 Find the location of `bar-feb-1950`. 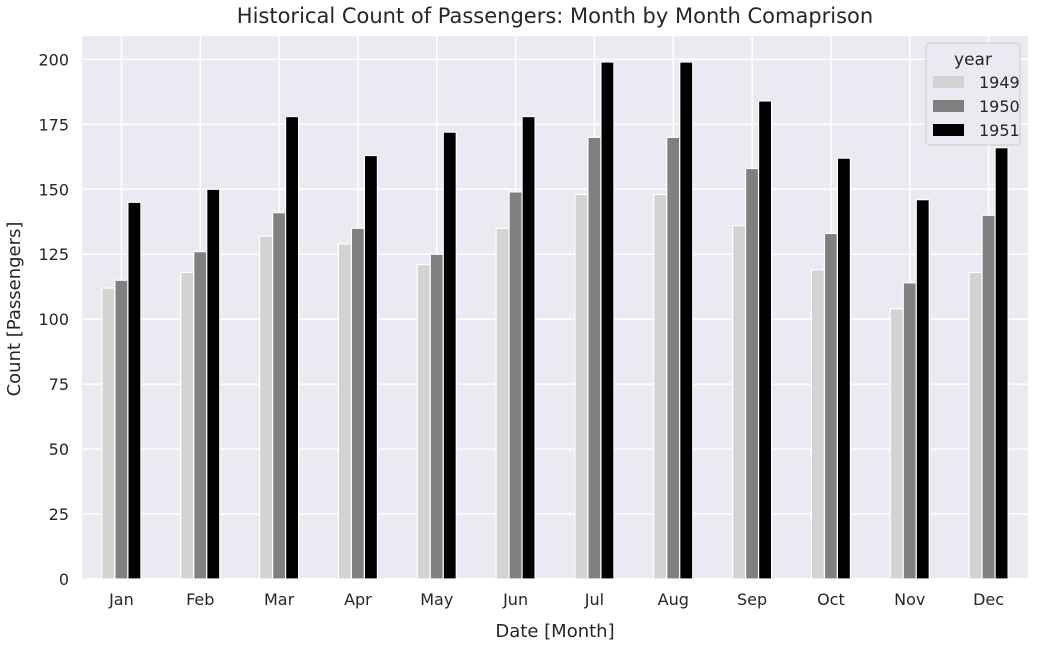

bar-feb-1950 is located at coordinates (200, 415).